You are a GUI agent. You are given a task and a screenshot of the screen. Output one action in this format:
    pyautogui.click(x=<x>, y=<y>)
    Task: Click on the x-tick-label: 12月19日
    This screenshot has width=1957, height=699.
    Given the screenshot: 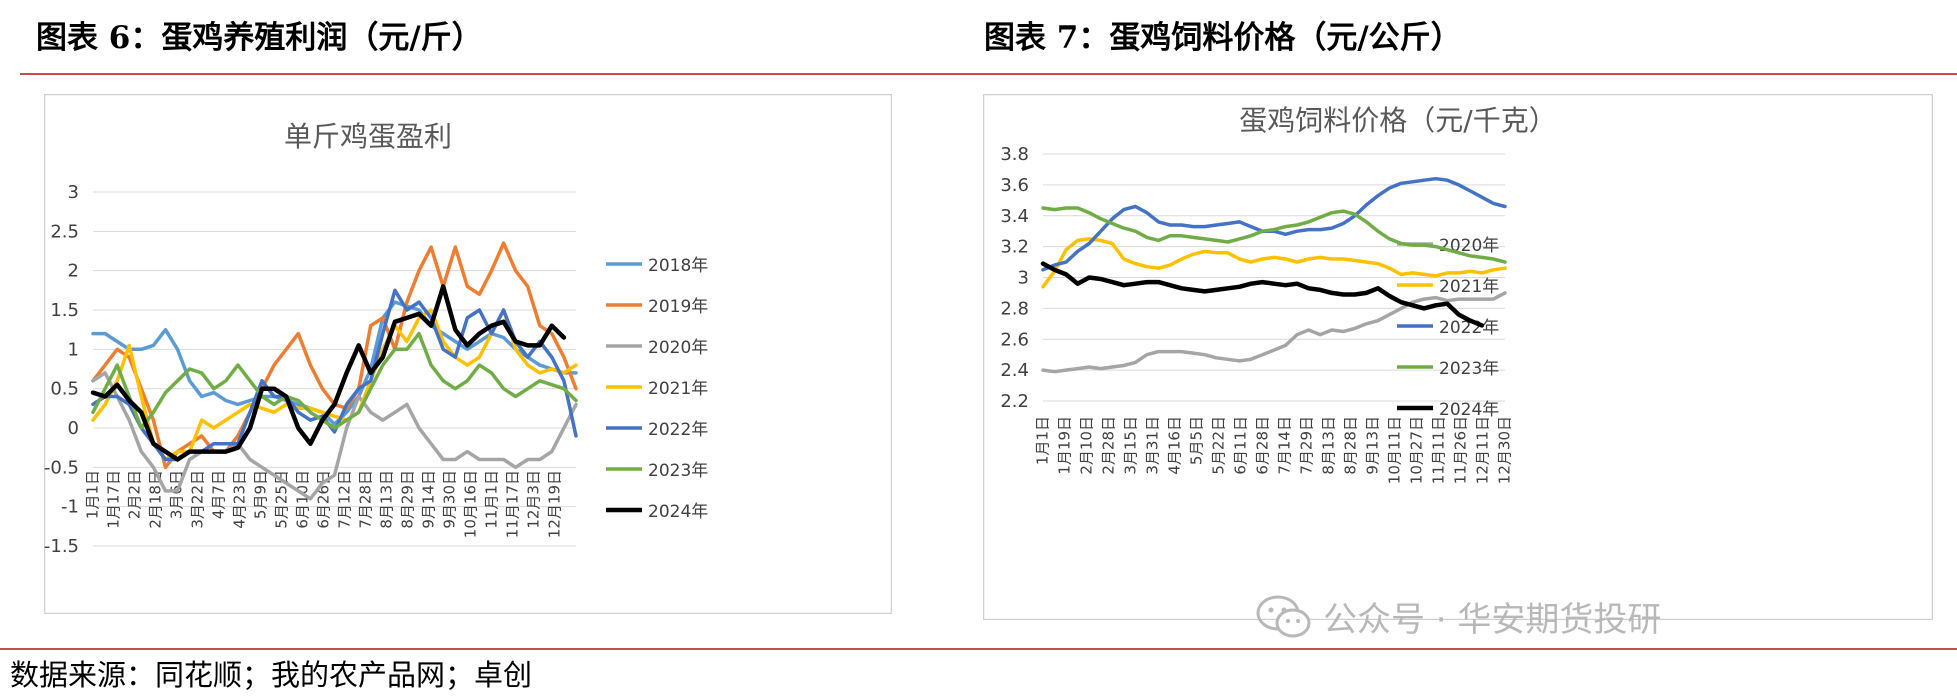 What is the action you would take?
    pyautogui.click(x=554, y=504)
    